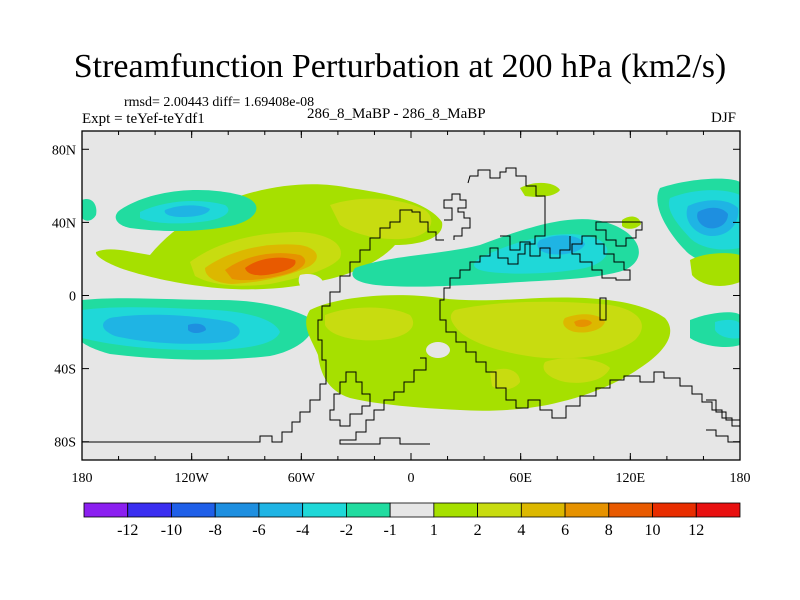  What do you see at coordinates (411, 478) in the screenshot?
I see `x-tick-label: 0` at bounding box center [411, 478].